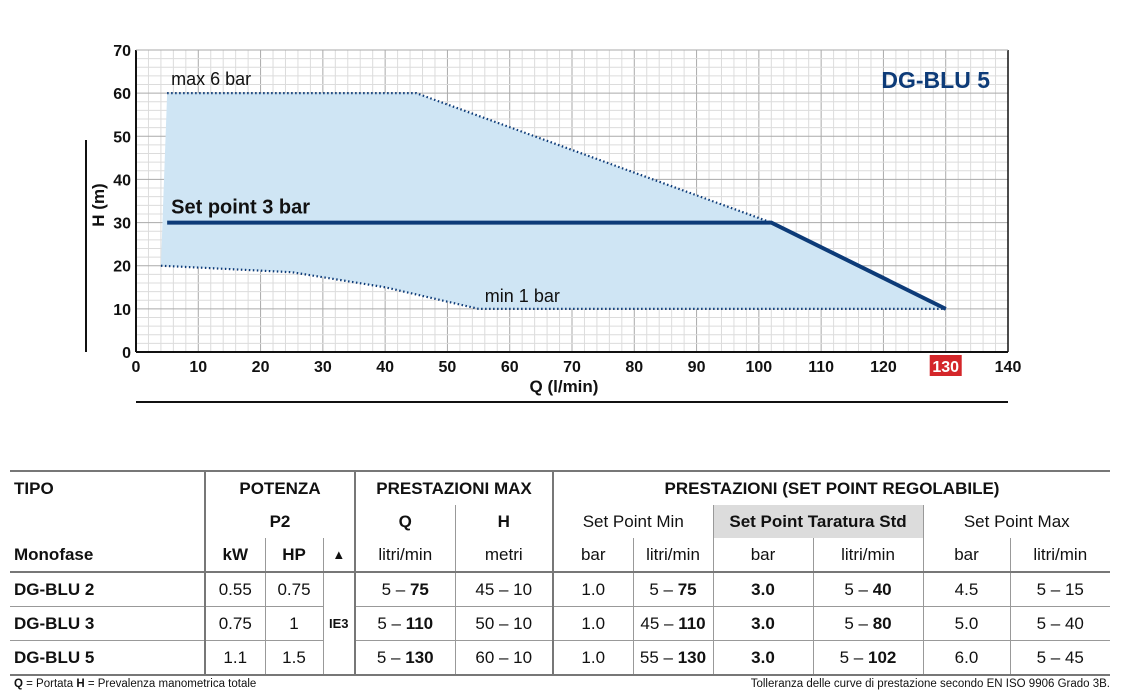  I want to click on x-tick-label: 20, so click(261, 367).